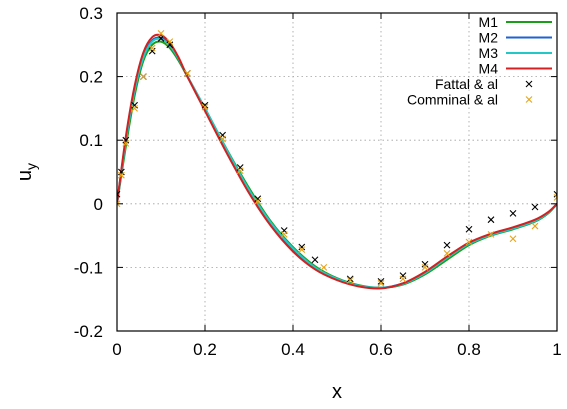 The width and height of the screenshot is (567, 409). I want to click on legend-label-comminal-al: Comminal & al, so click(452, 100).